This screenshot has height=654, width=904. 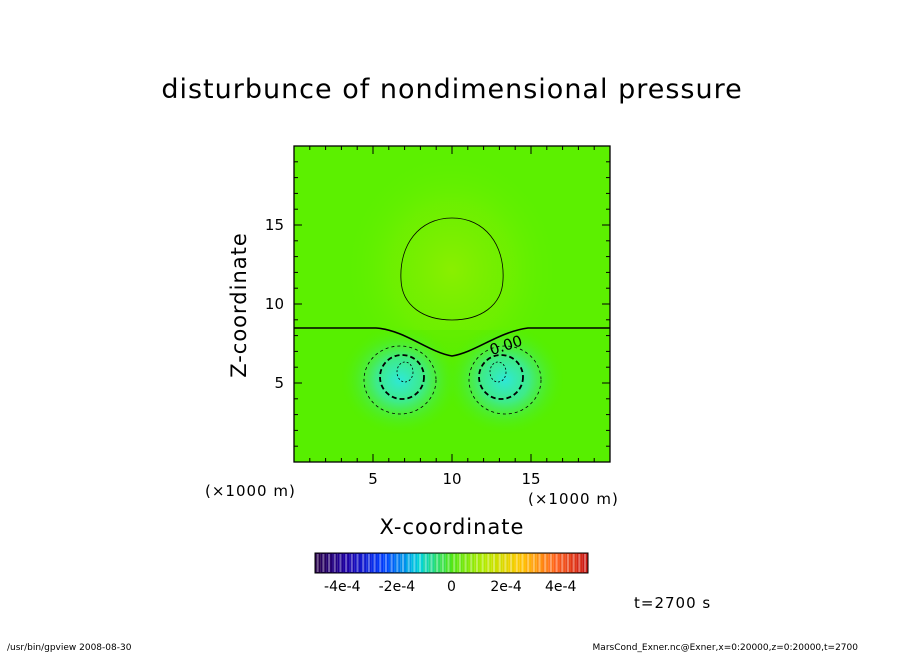 I want to click on time-label: t=2700 s, so click(x=673, y=603).